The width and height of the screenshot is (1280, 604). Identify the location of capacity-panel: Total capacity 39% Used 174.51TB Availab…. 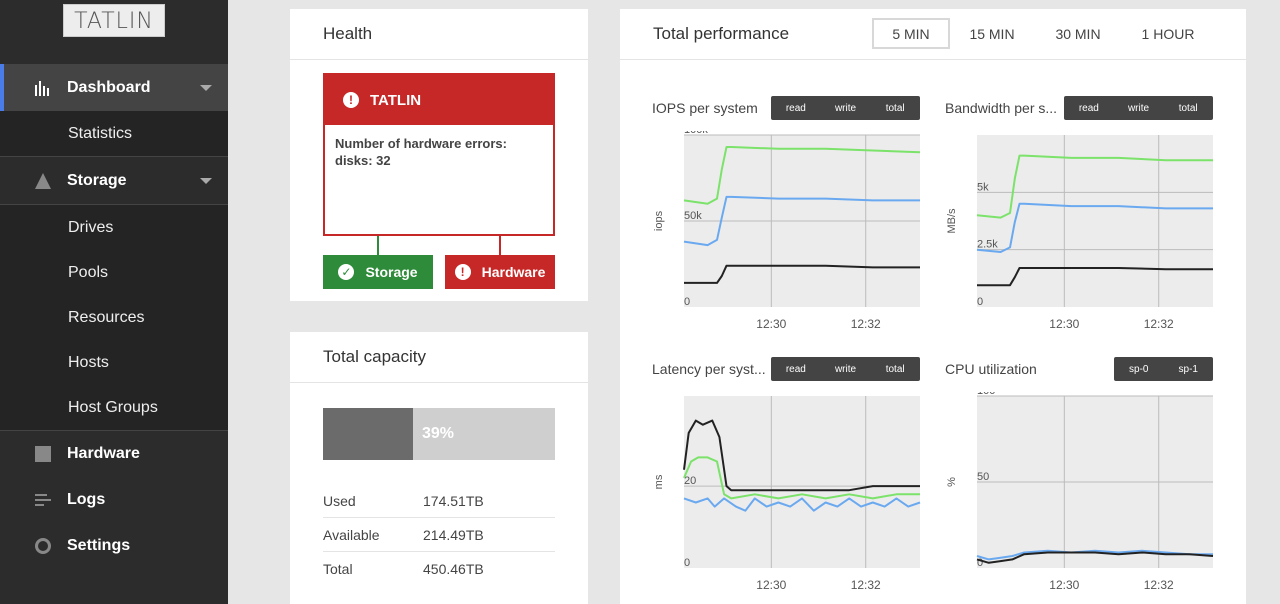
(439, 468).